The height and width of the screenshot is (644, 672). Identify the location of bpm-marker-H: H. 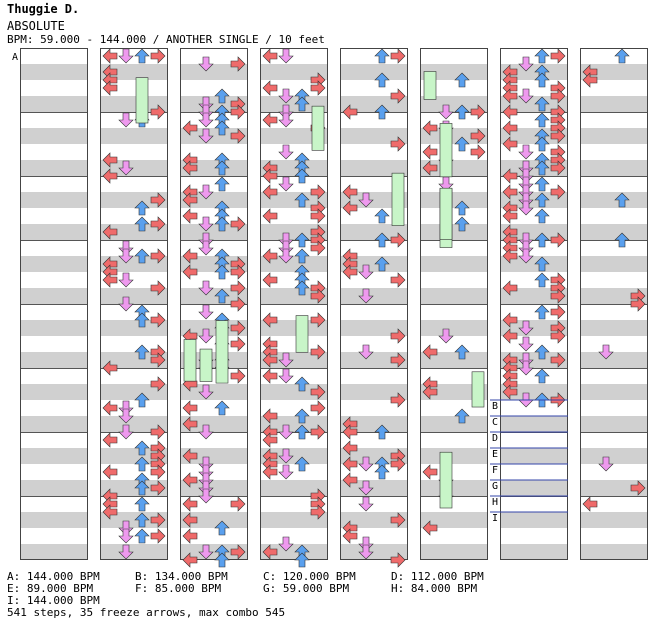
(495, 502).